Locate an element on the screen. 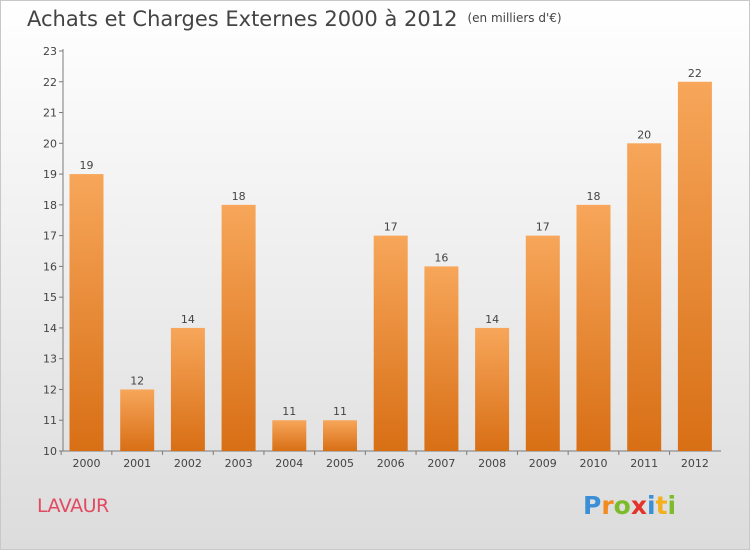 Image resolution: width=750 pixels, height=550 pixels. y-tick-label: 21 is located at coordinates (50, 113).